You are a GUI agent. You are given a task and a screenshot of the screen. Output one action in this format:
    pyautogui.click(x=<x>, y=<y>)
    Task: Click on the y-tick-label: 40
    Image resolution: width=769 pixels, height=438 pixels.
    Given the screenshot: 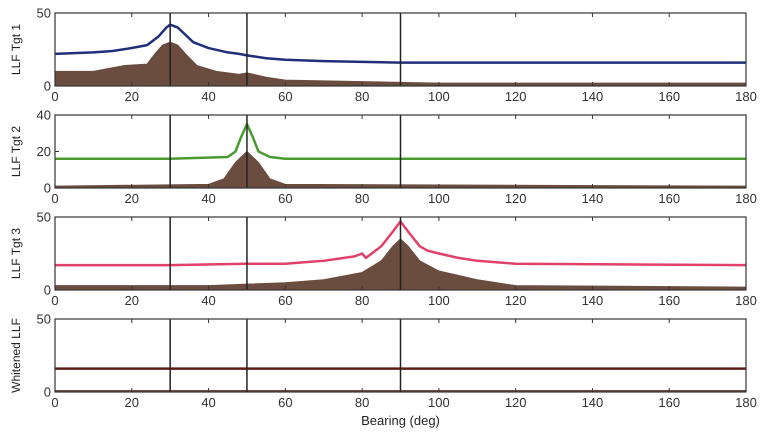 What is the action you would take?
    pyautogui.click(x=43, y=115)
    